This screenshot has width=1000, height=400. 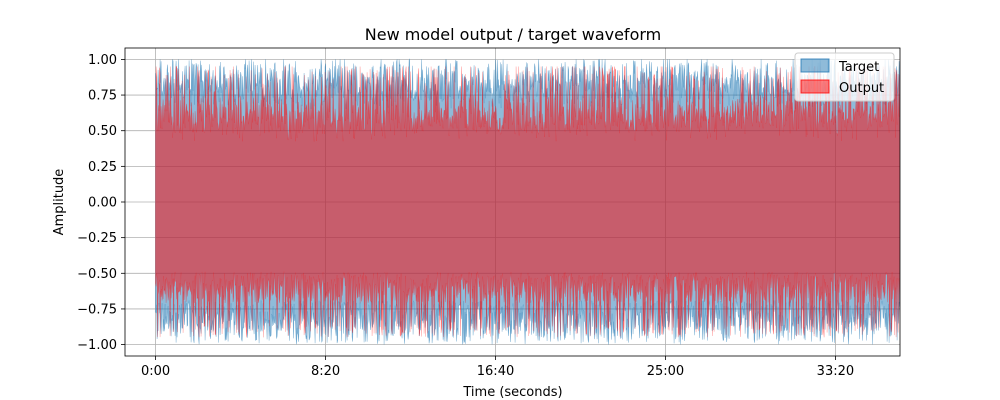 I want to click on y-axis-ticks: 1.00 0.75 0.50 0.25 0.00 −0.25 −0.50 −0.75 −1.00, so click(x=101, y=203).